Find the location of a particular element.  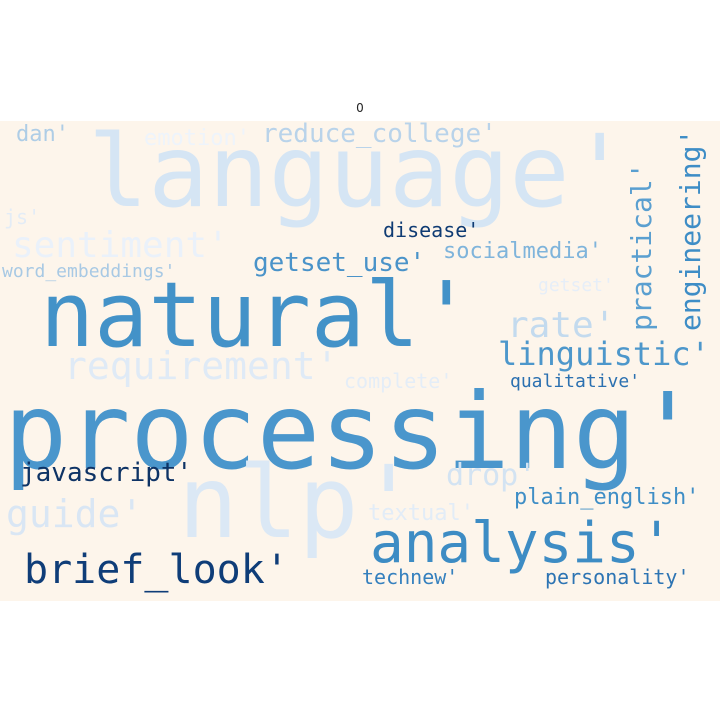

word-linguistic: linguistic' is located at coordinates (604, 354).